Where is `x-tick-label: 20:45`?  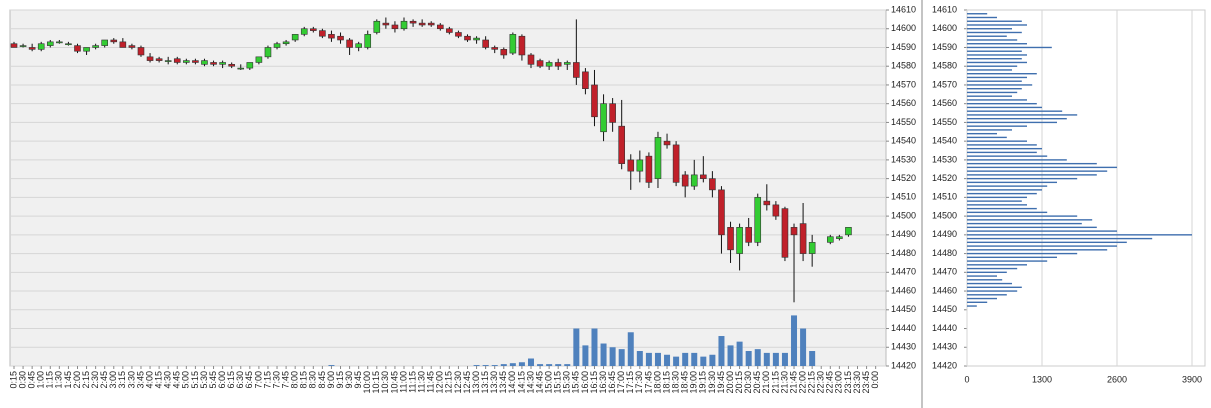 x-tick-label: 20:45 is located at coordinates (757, 382).